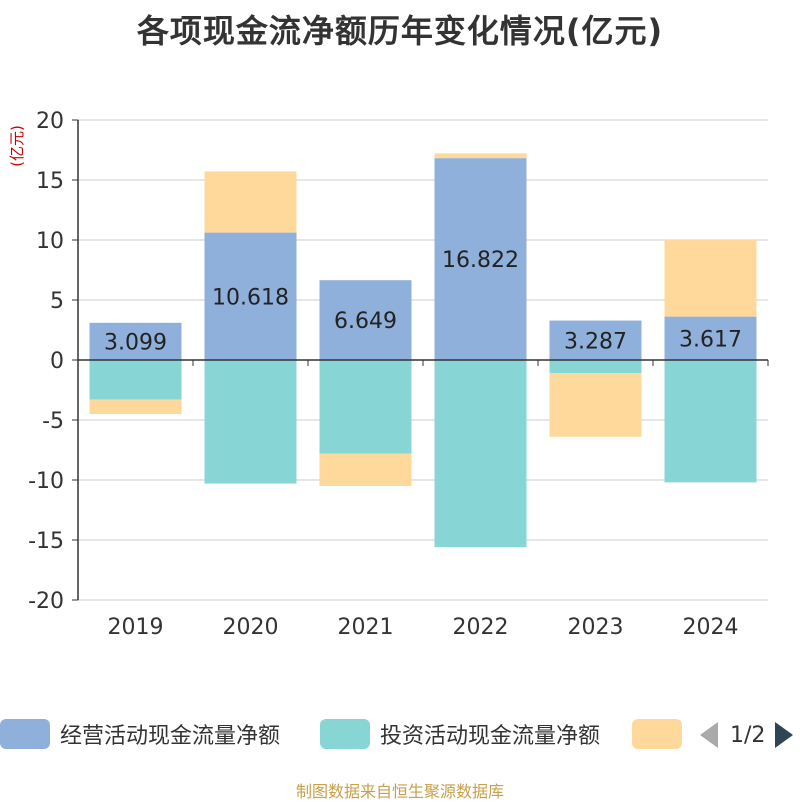  I want to click on y-tick-label: 0, so click(57, 361).